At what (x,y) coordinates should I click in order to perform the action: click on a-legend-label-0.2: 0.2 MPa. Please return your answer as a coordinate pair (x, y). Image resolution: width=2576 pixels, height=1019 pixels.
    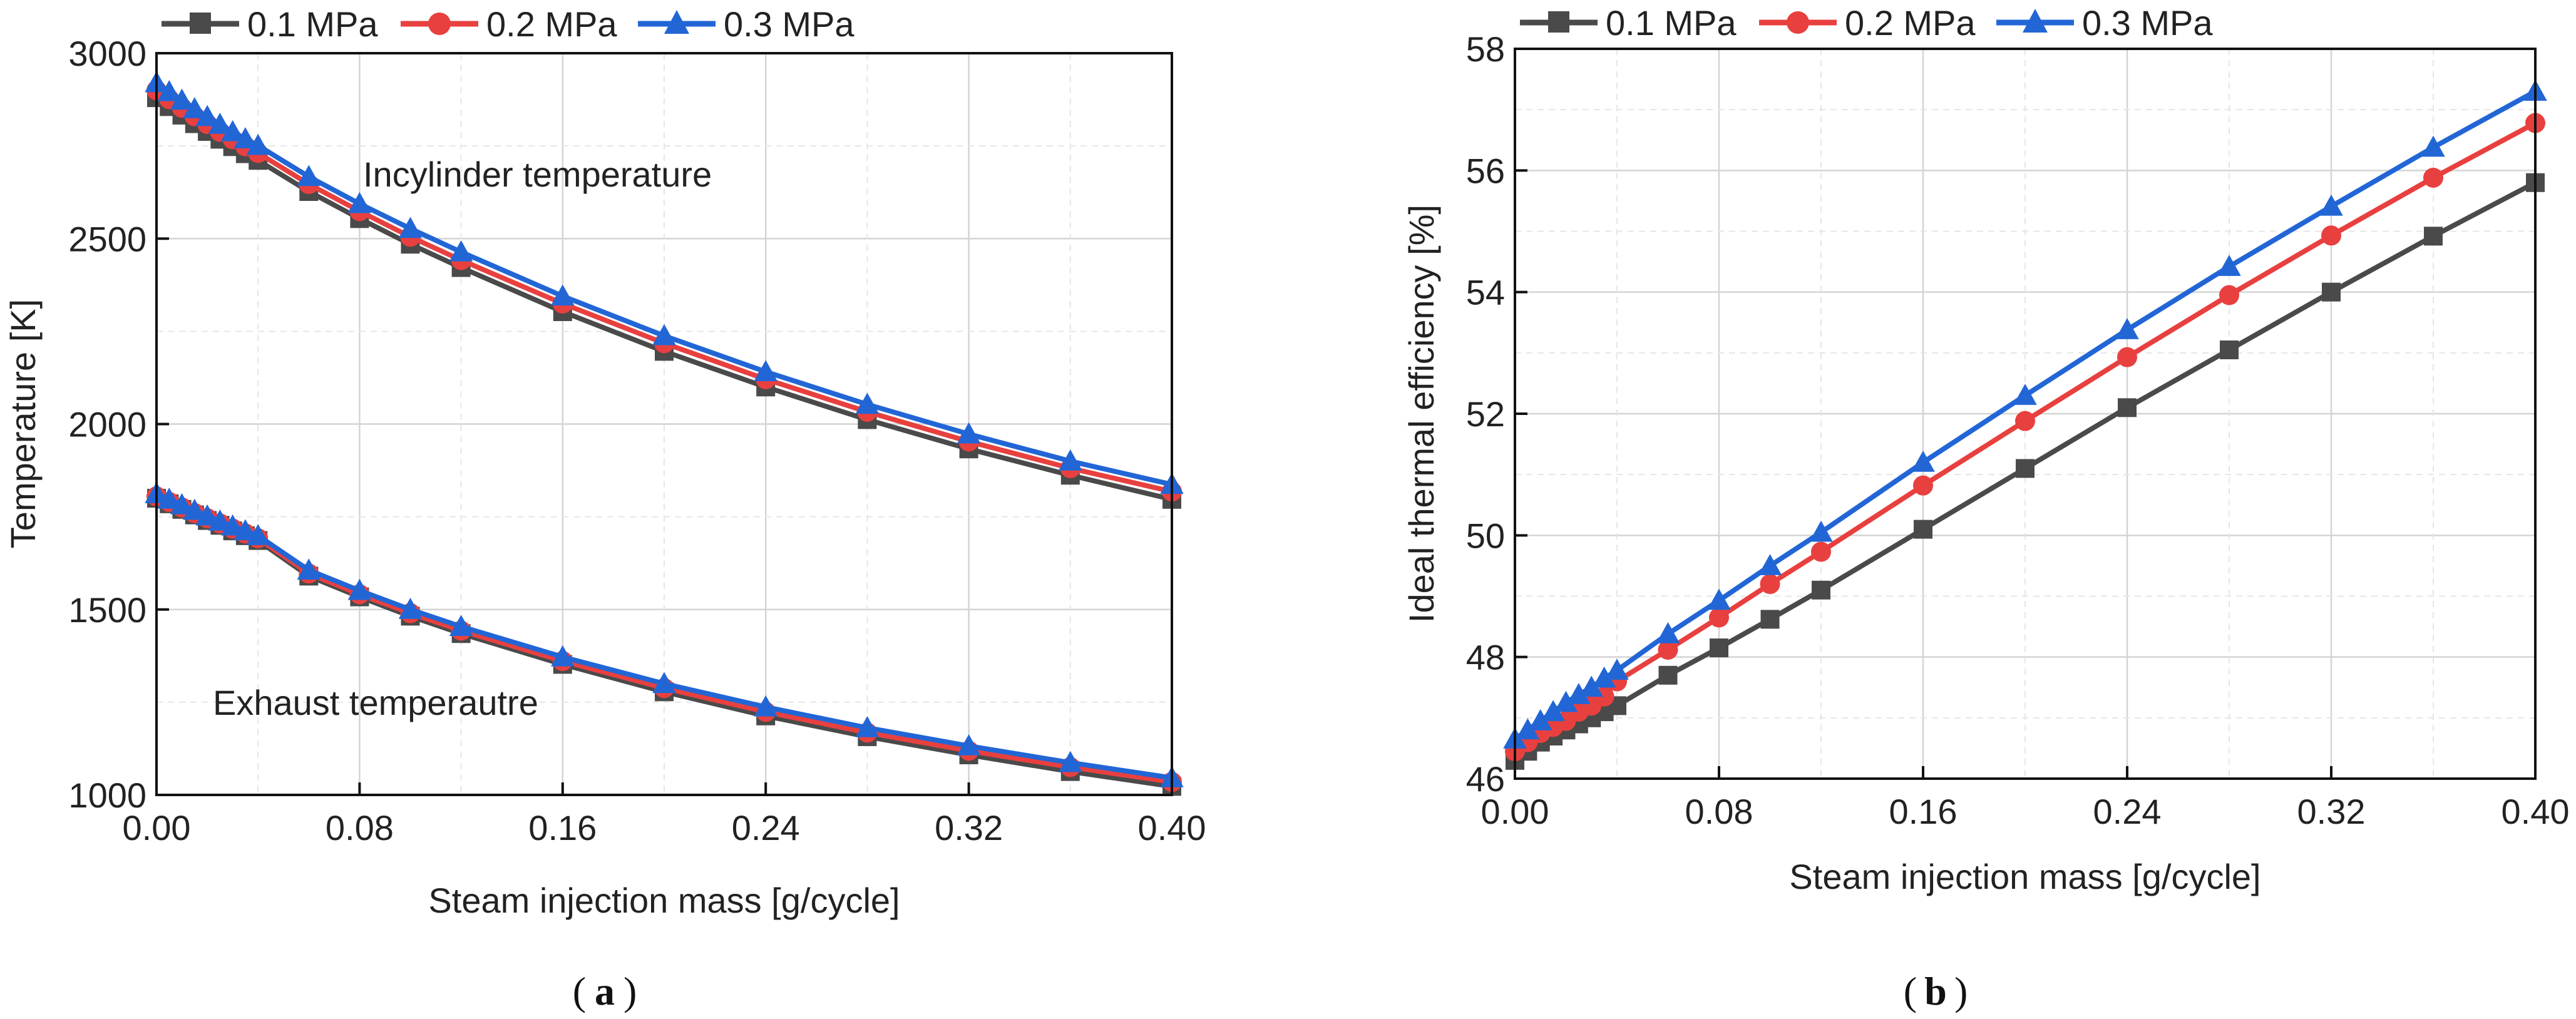
    Looking at the image, I should click on (551, 24).